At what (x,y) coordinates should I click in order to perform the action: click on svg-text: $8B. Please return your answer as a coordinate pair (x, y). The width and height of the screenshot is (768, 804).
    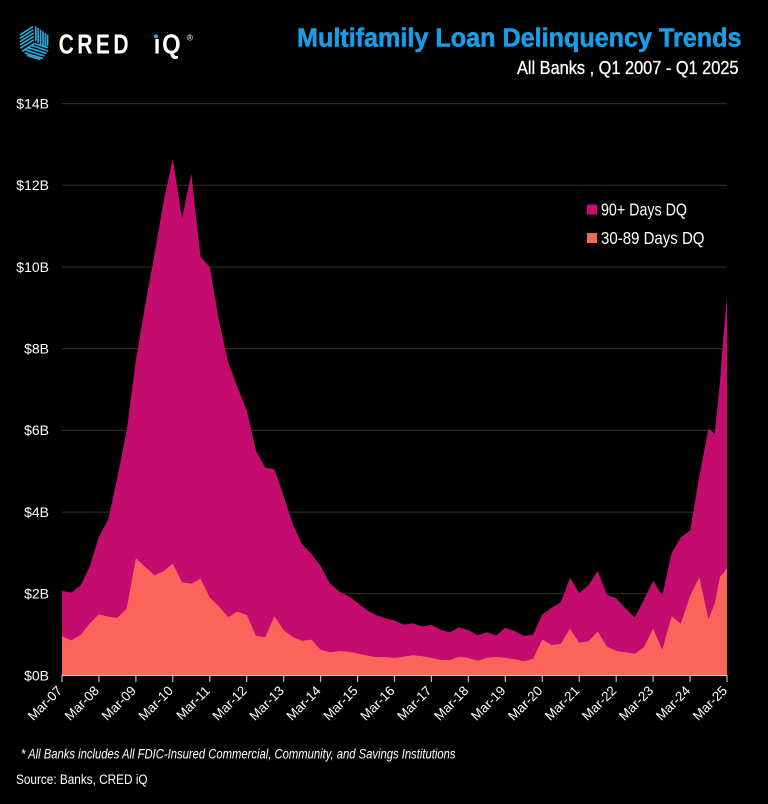
    Looking at the image, I should click on (36, 349).